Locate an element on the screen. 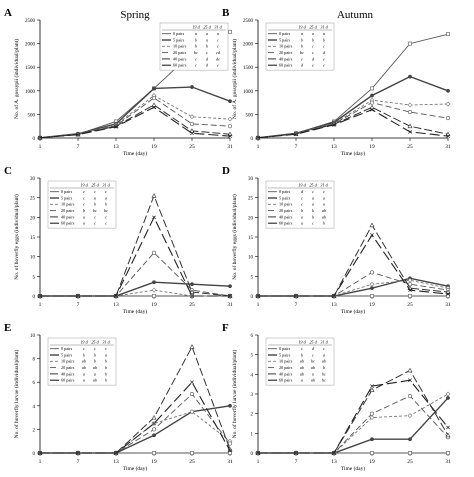  panel-a-series-line is located at coordinates (135, 112).